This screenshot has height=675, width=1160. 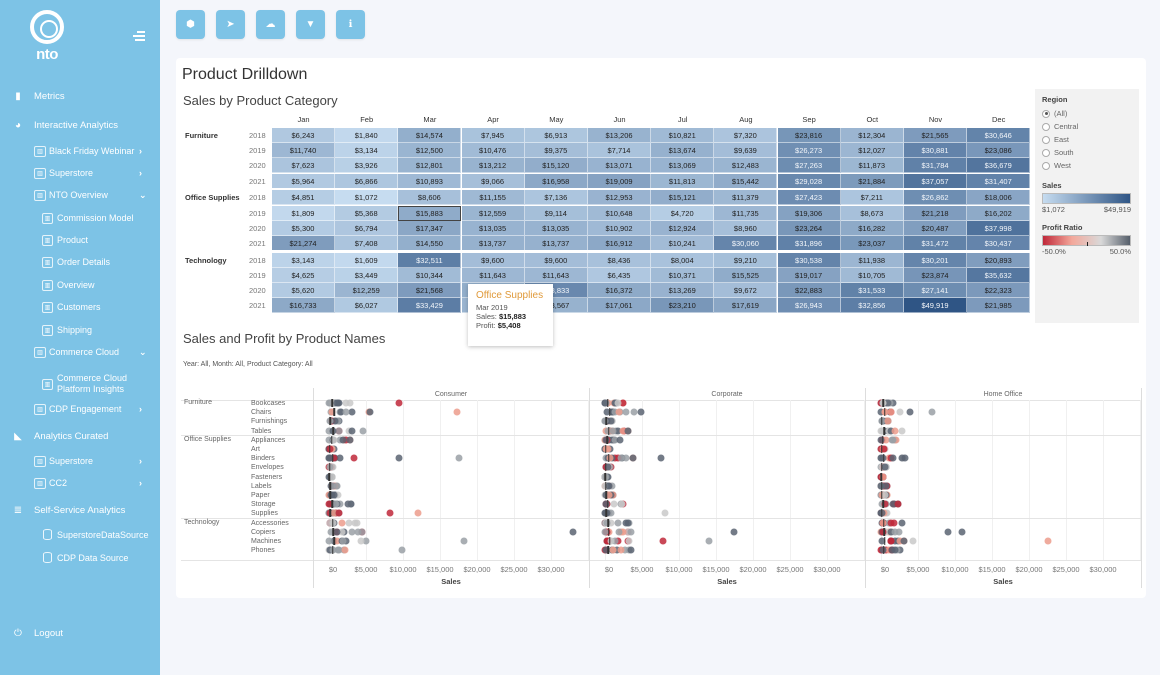 What do you see at coordinates (80, 307) in the screenshot?
I see `sidebar-item-customers: ▥ Customers` at bounding box center [80, 307].